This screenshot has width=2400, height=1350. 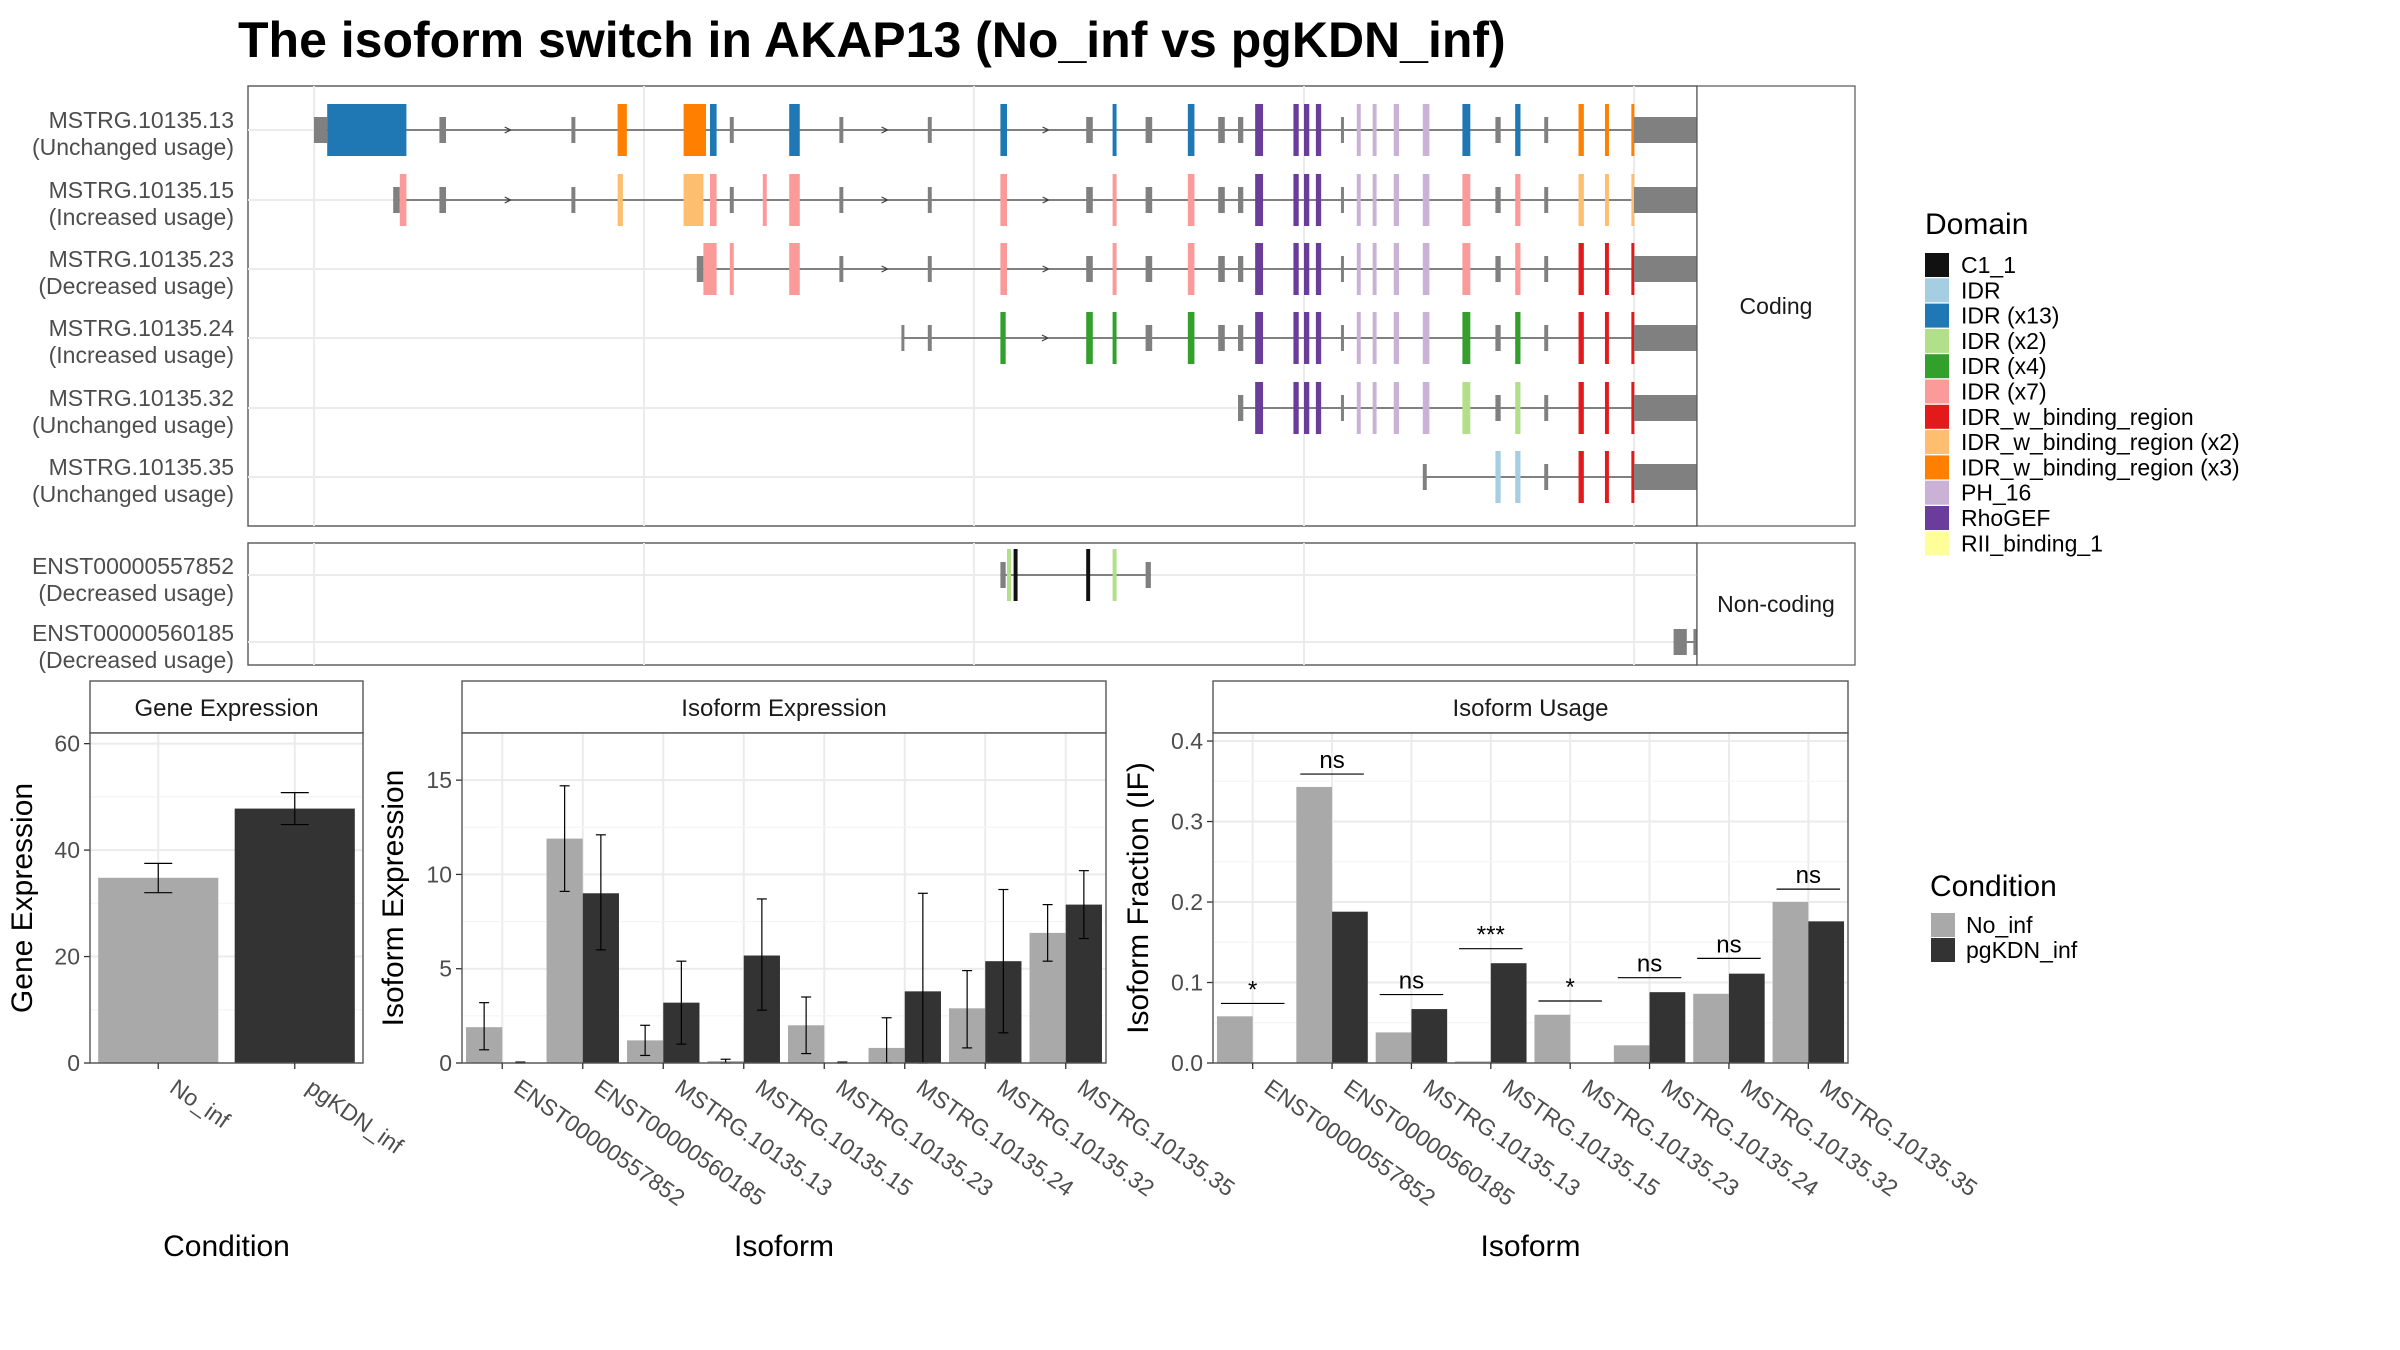 What do you see at coordinates (142, 328) in the screenshot?
I see `transcript-name-label: MSTRG.10135.24` at bounding box center [142, 328].